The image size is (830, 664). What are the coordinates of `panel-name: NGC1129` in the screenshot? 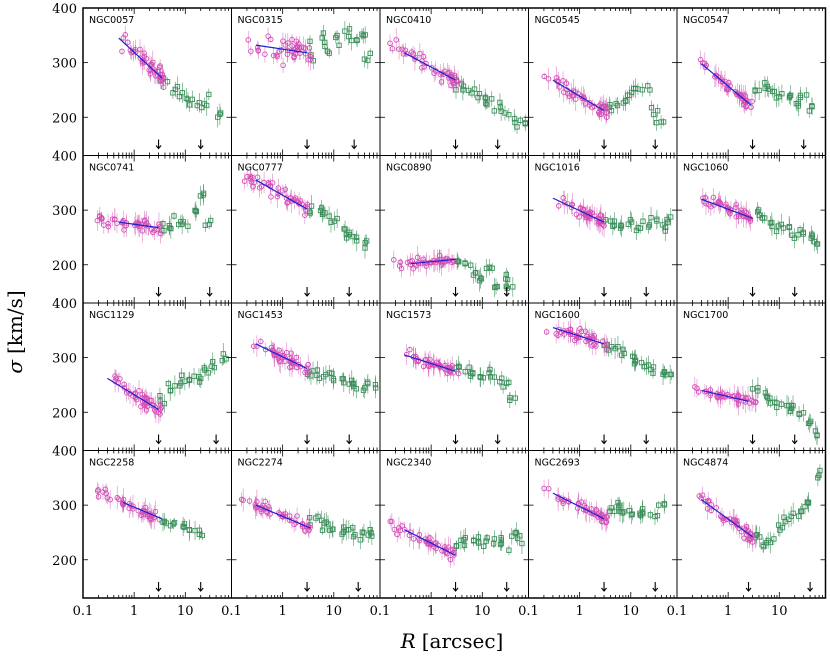 It's located at (111, 315).